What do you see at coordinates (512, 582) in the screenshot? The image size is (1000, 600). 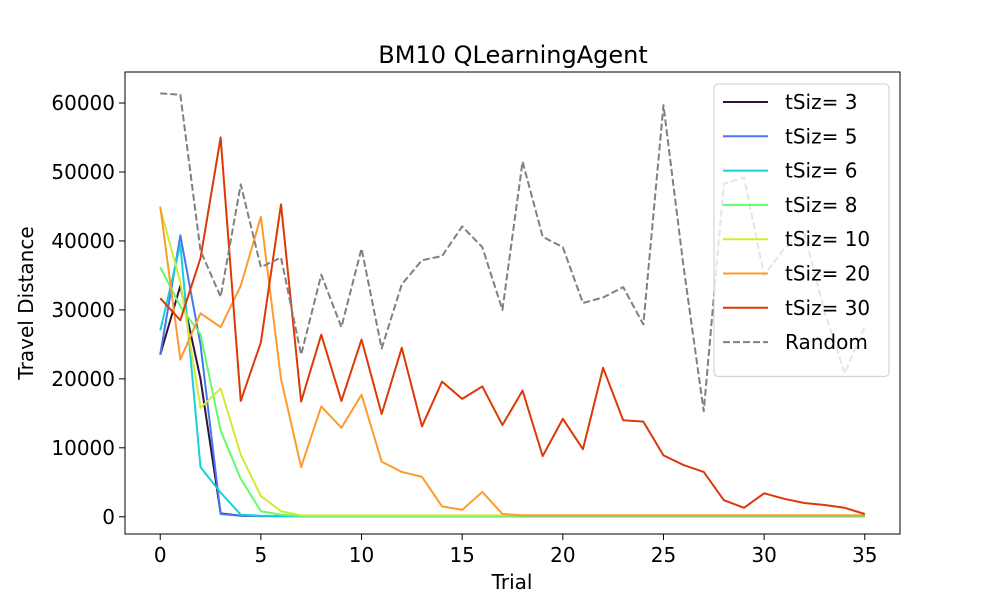 I see `x-axis-title: Trial` at bounding box center [512, 582].